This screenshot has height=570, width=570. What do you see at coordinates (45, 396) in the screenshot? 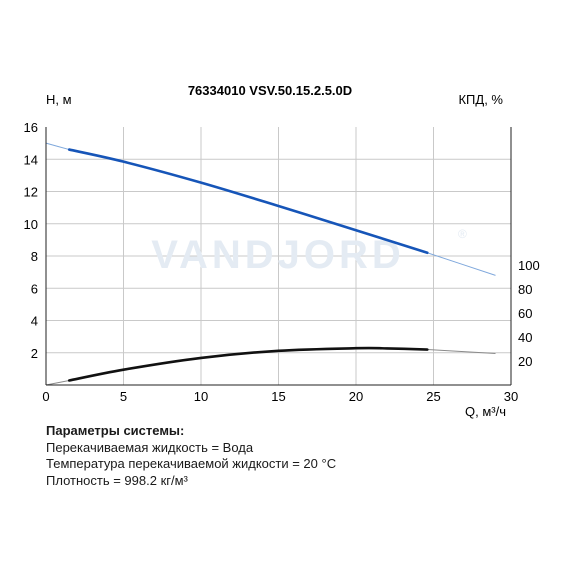
I see `x-tick-0: 0` at bounding box center [45, 396].